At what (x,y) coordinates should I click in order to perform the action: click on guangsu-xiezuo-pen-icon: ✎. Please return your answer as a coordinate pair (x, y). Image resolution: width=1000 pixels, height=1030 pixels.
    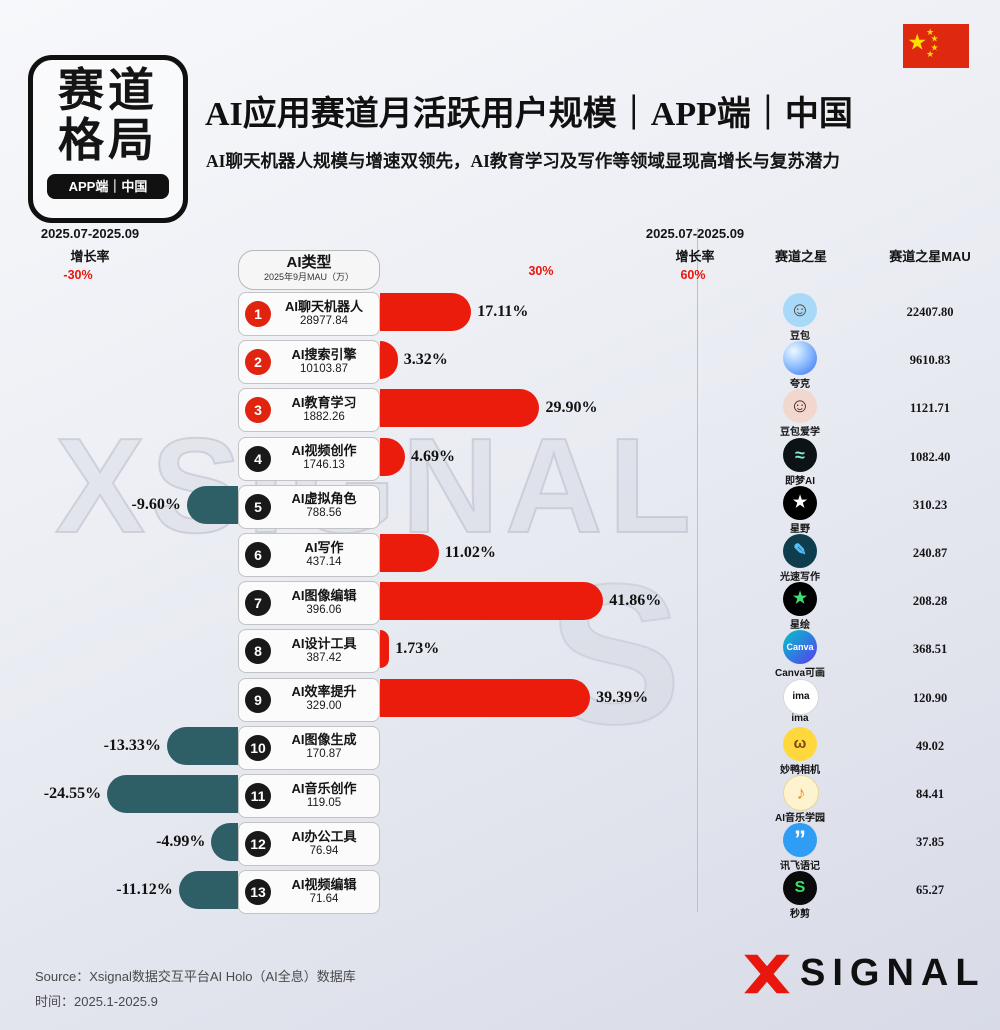
    Looking at the image, I should click on (800, 551).